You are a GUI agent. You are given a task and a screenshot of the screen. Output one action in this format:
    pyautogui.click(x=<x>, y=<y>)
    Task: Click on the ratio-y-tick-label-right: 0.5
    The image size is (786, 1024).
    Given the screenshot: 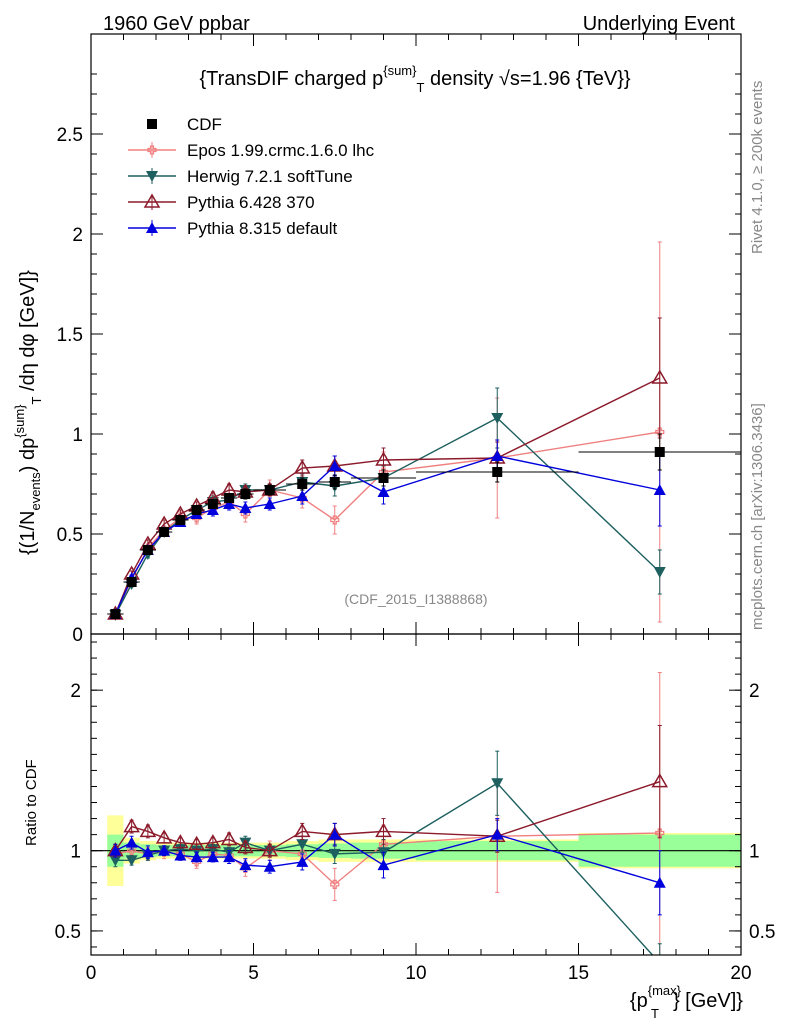 What is the action you would take?
    pyautogui.click(x=762, y=932)
    